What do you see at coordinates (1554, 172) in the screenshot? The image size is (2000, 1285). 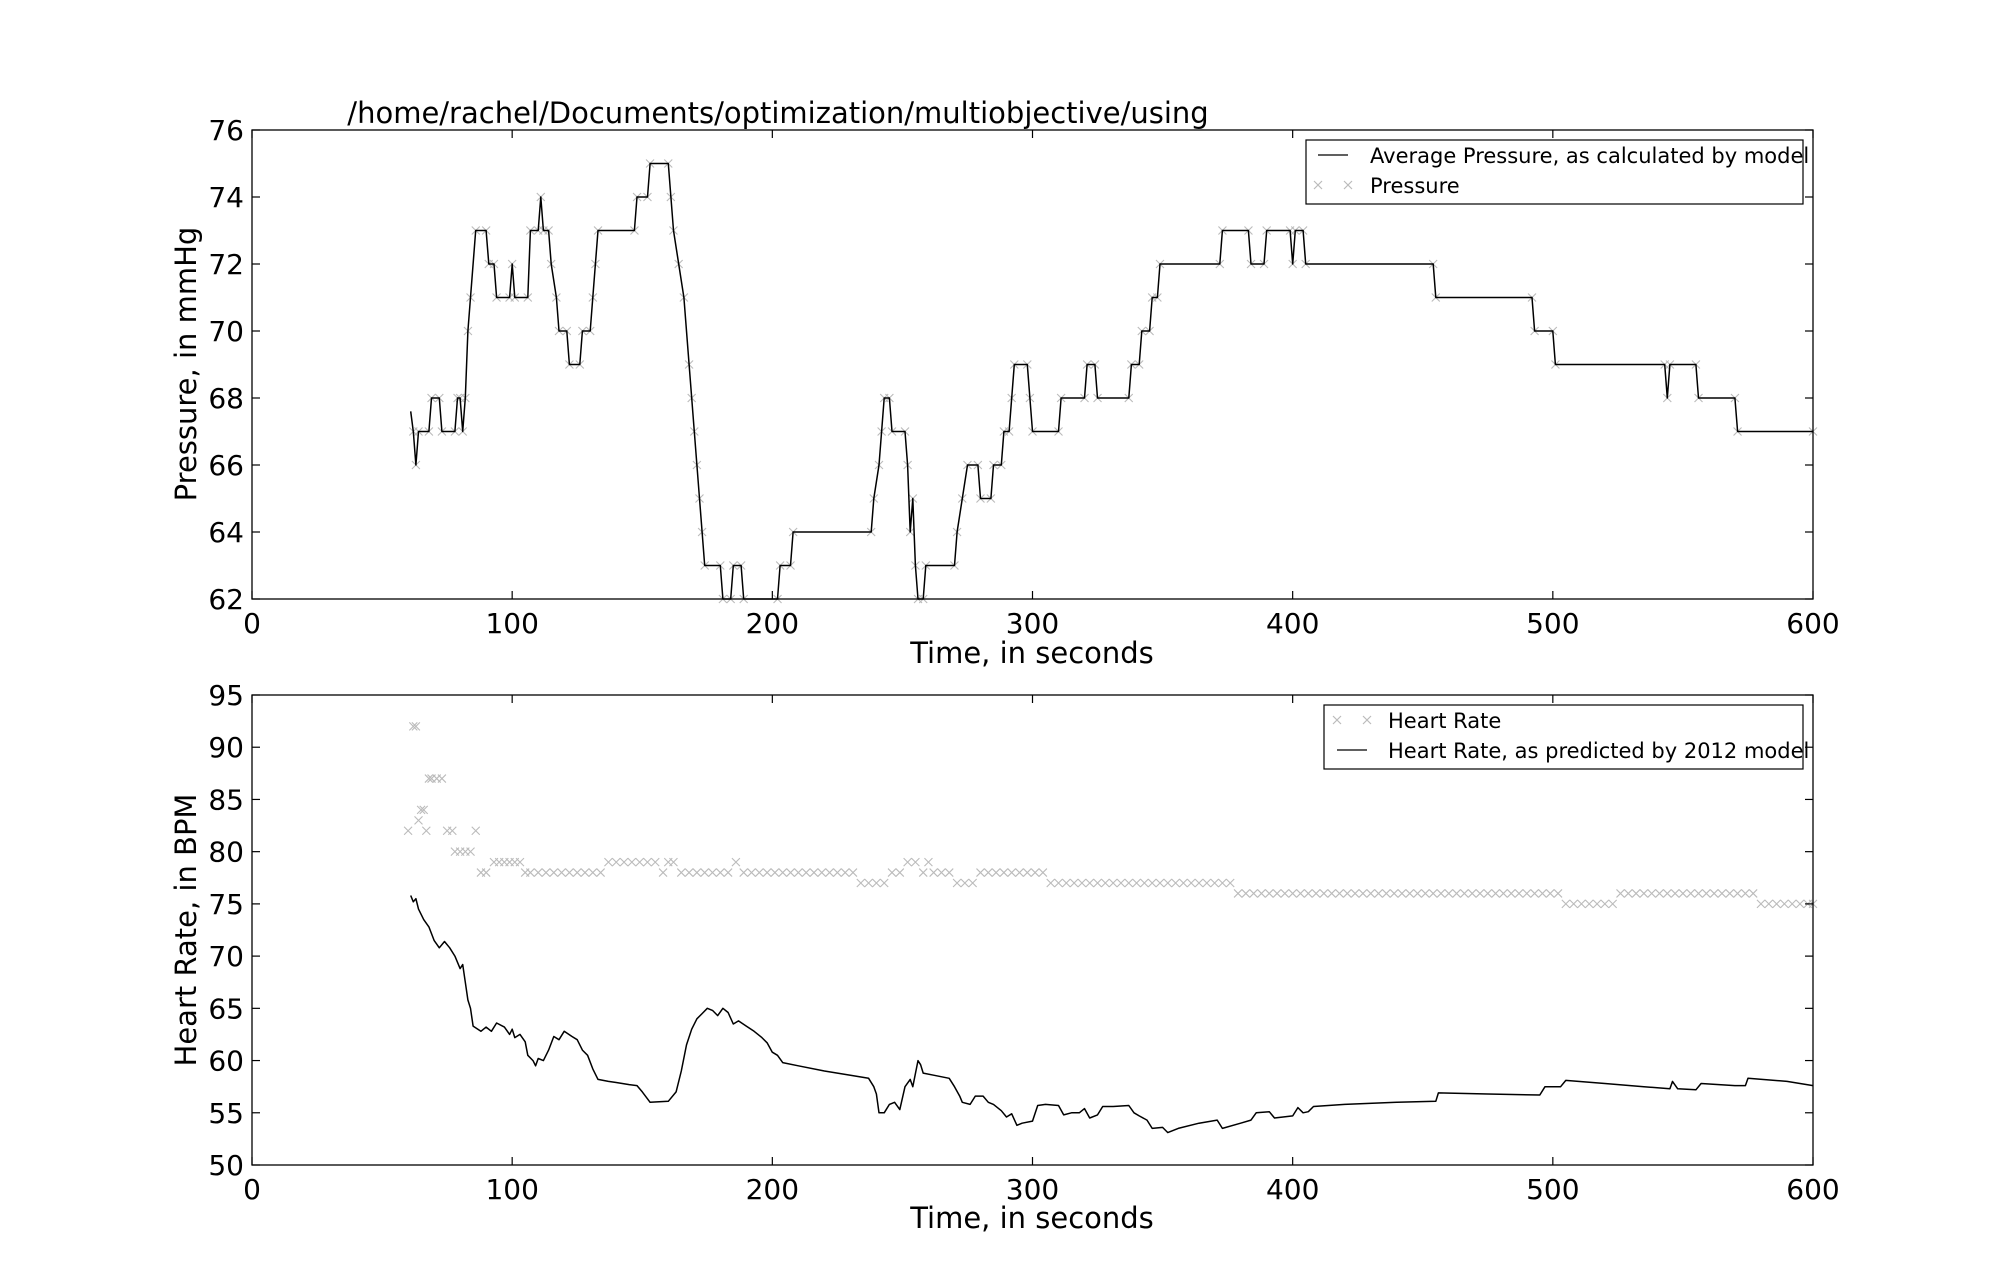 I see `pressure-legend-box` at bounding box center [1554, 172].